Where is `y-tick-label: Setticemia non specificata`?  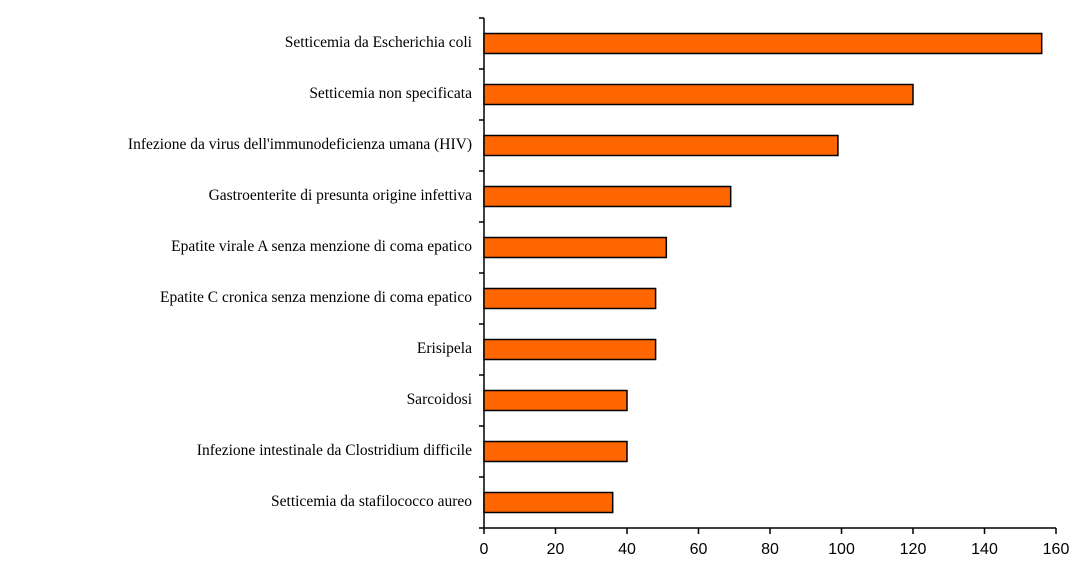 y-tick-label: Setticemia non specificata is located at coordinates (390, 93).